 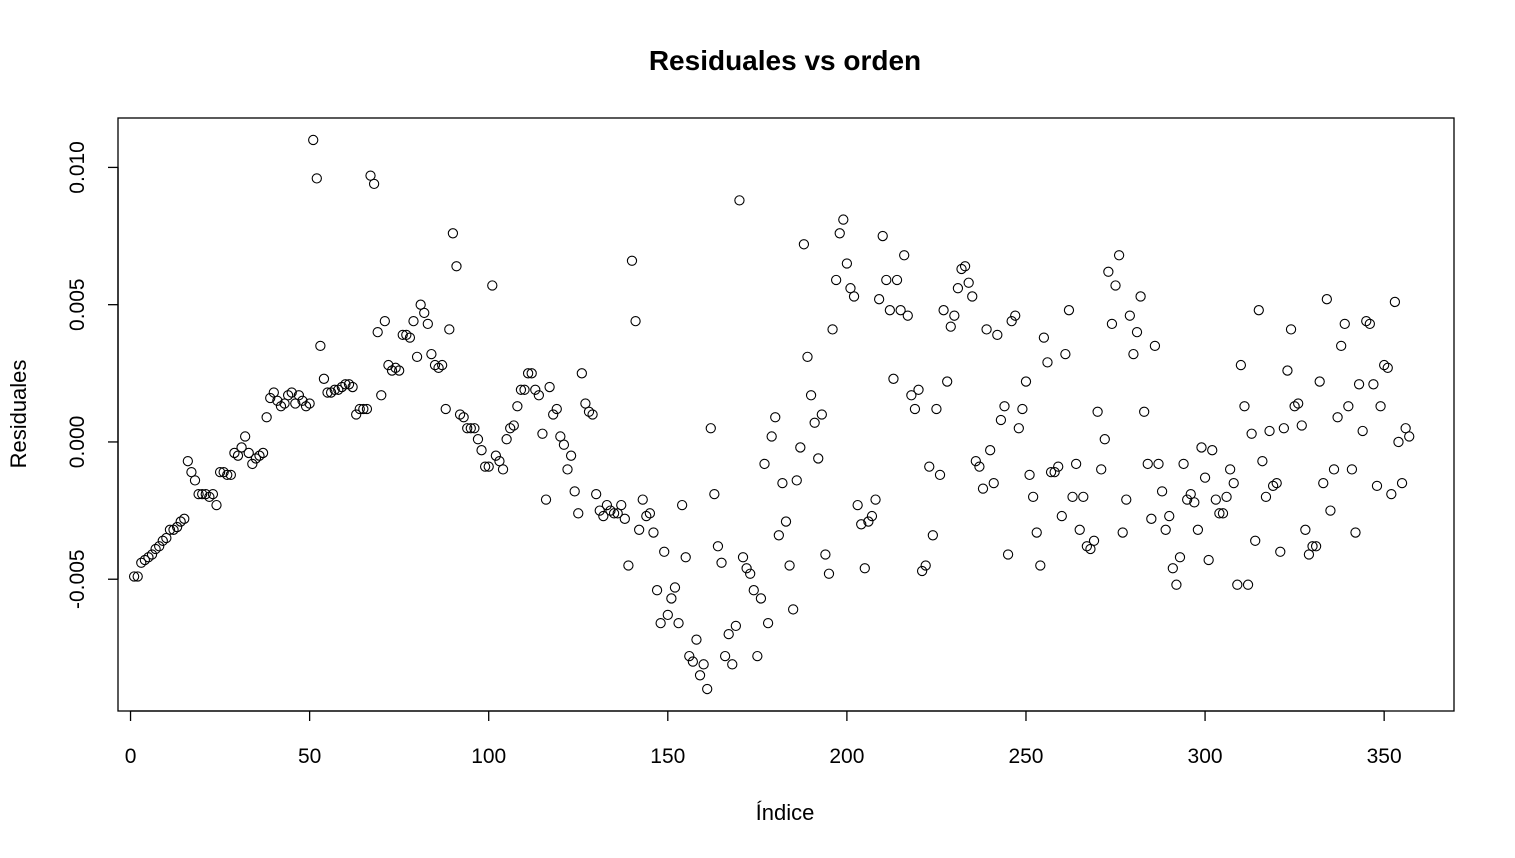 What do you see at coordinates (77, 442) in the screenshot?
I see `y-tick-label: 0.000` at bounding box center [77, 442].